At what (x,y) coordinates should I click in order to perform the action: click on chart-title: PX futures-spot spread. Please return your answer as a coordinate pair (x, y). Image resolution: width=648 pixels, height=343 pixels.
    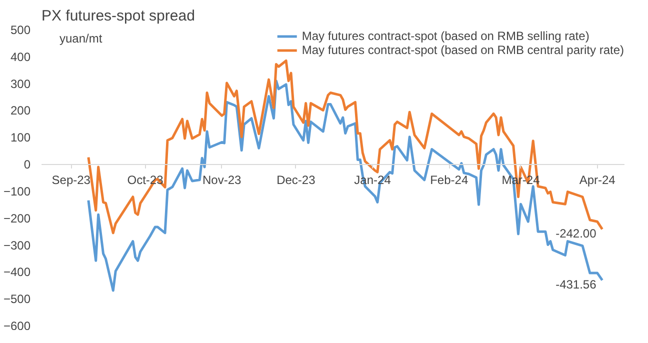
    Looking at the image, I should click on (118, 16).